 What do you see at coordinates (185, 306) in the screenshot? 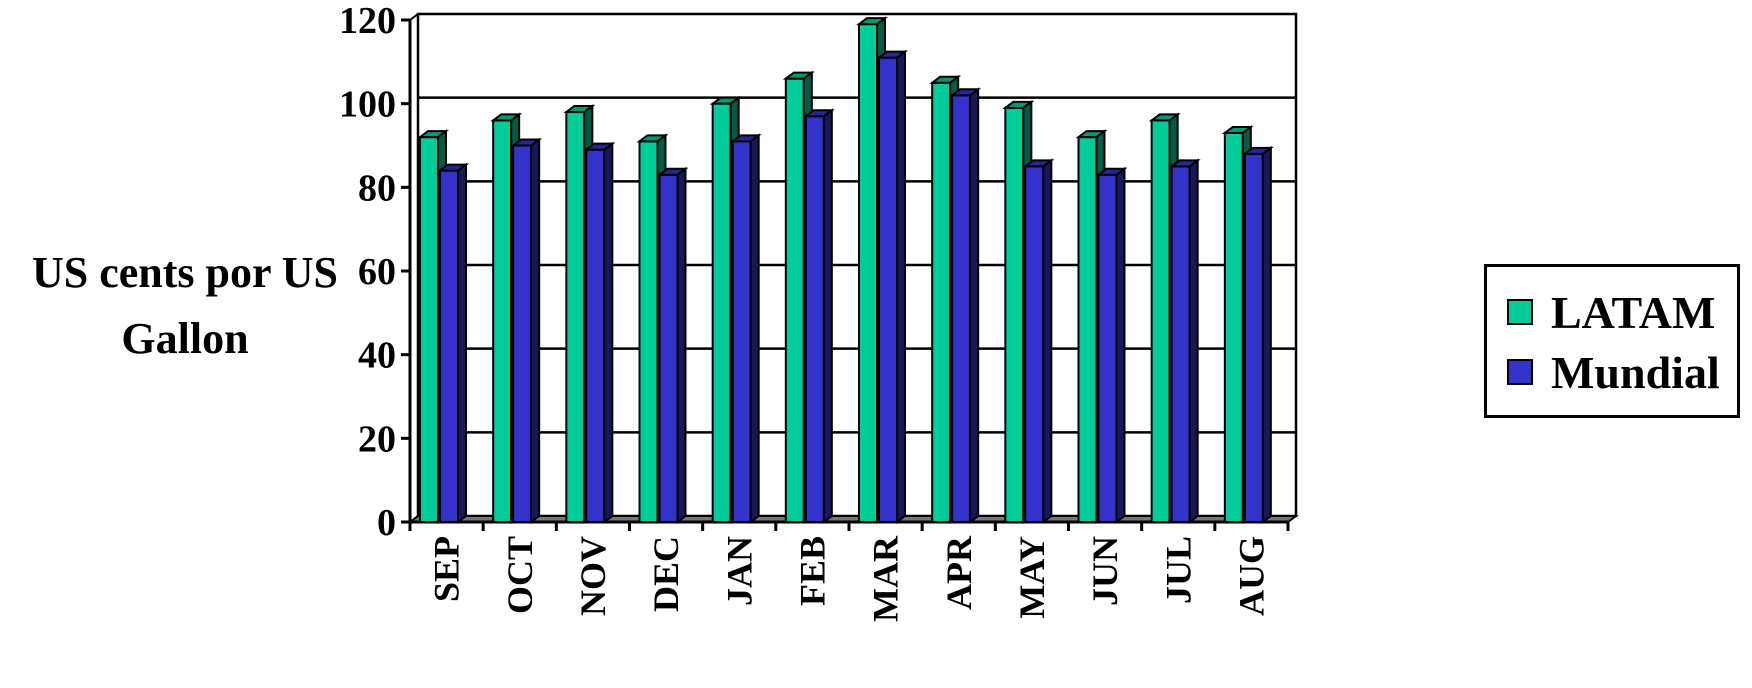
I see `y-axis-label: US cents por US Gallon` at bounding box center [185, 306].